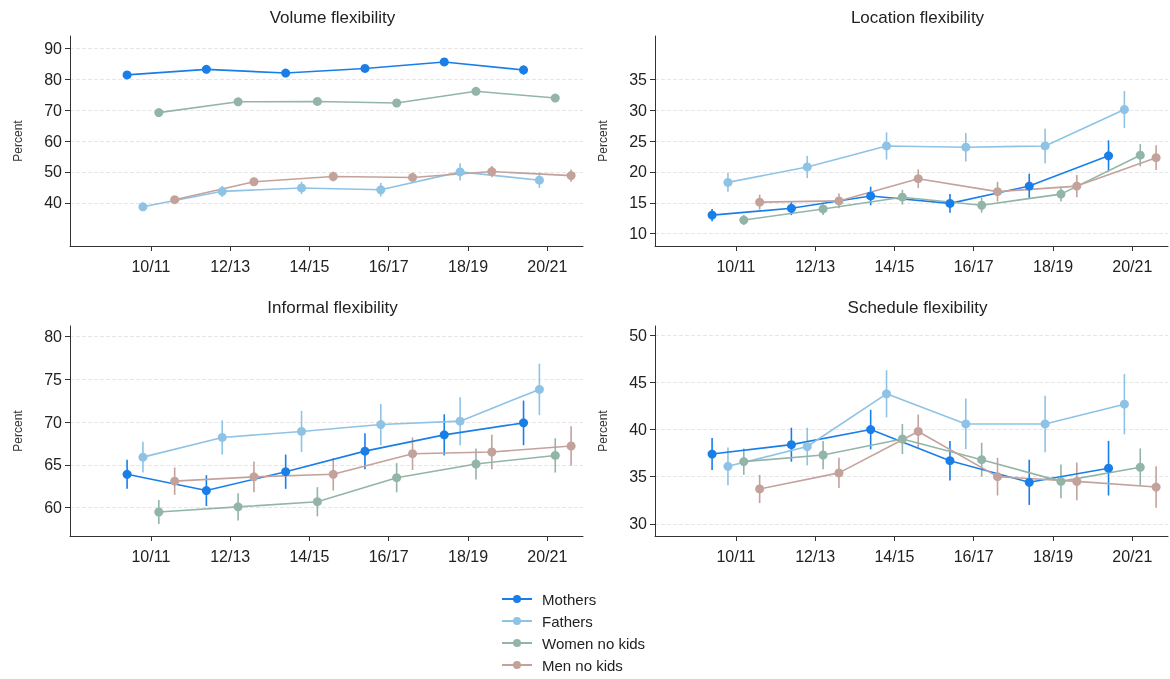 Image resolution: width=1170 pixels, height=679 pixels. I want to click on y-tick-label: 20, so click(638, 172).